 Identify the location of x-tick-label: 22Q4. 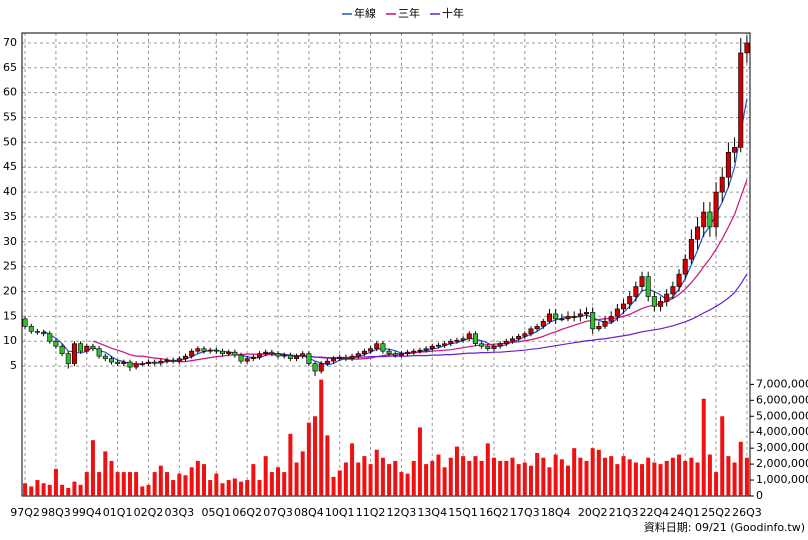
(655, 512).